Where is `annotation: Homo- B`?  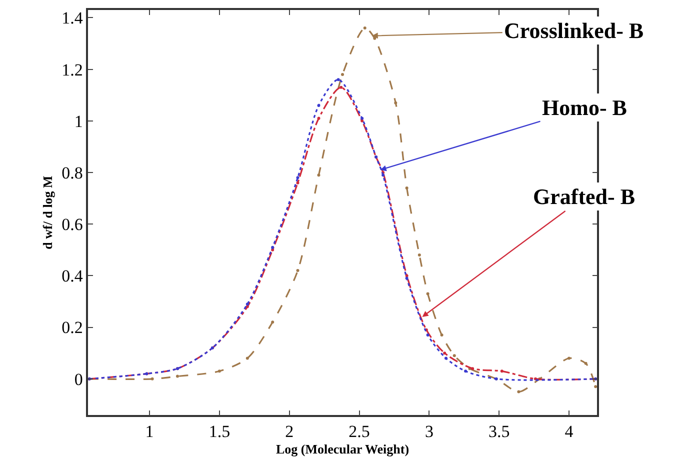 annotation: Homo- B is located at coordinates (585, 107).